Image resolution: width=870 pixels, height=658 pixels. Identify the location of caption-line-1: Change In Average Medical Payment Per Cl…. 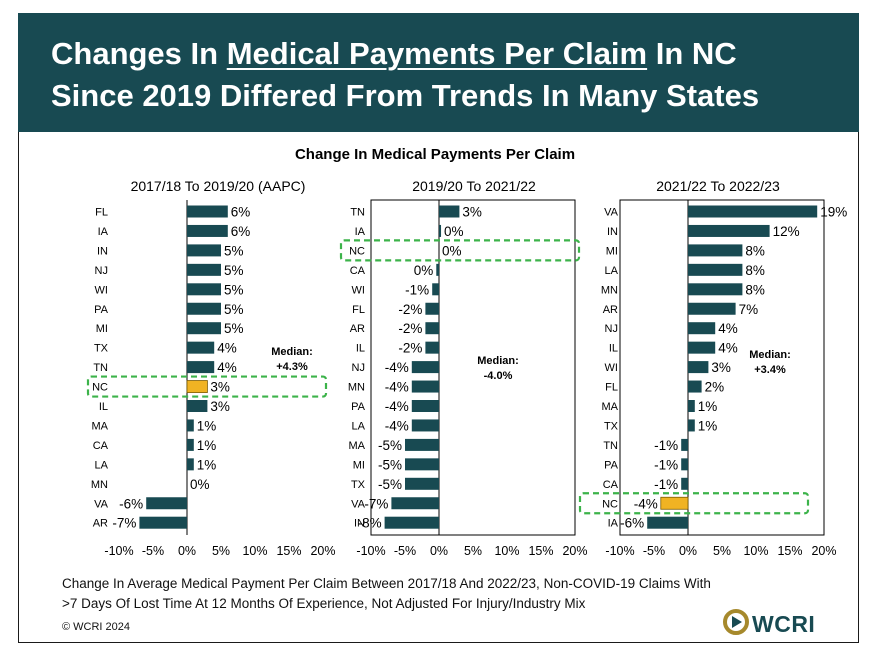
(386, 583).